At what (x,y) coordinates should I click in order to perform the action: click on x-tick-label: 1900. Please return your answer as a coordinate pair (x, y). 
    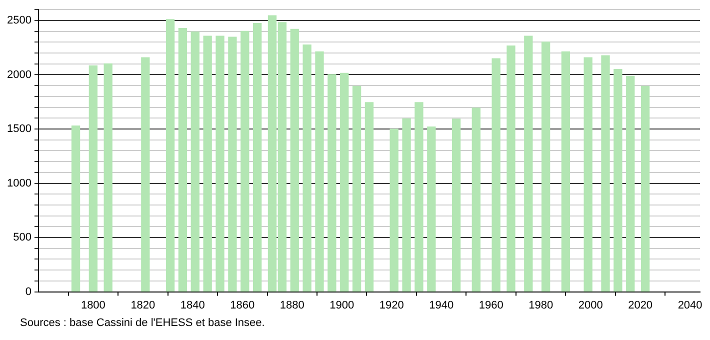
    Looking at the image, I should click on (342, 305).